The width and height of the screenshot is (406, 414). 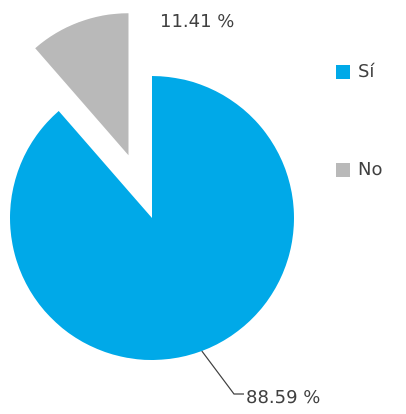 What do you see at coordinates (197, 21) in the screenshot?
I see `data-label: 11.41 %` at bounding box center [197, 21].